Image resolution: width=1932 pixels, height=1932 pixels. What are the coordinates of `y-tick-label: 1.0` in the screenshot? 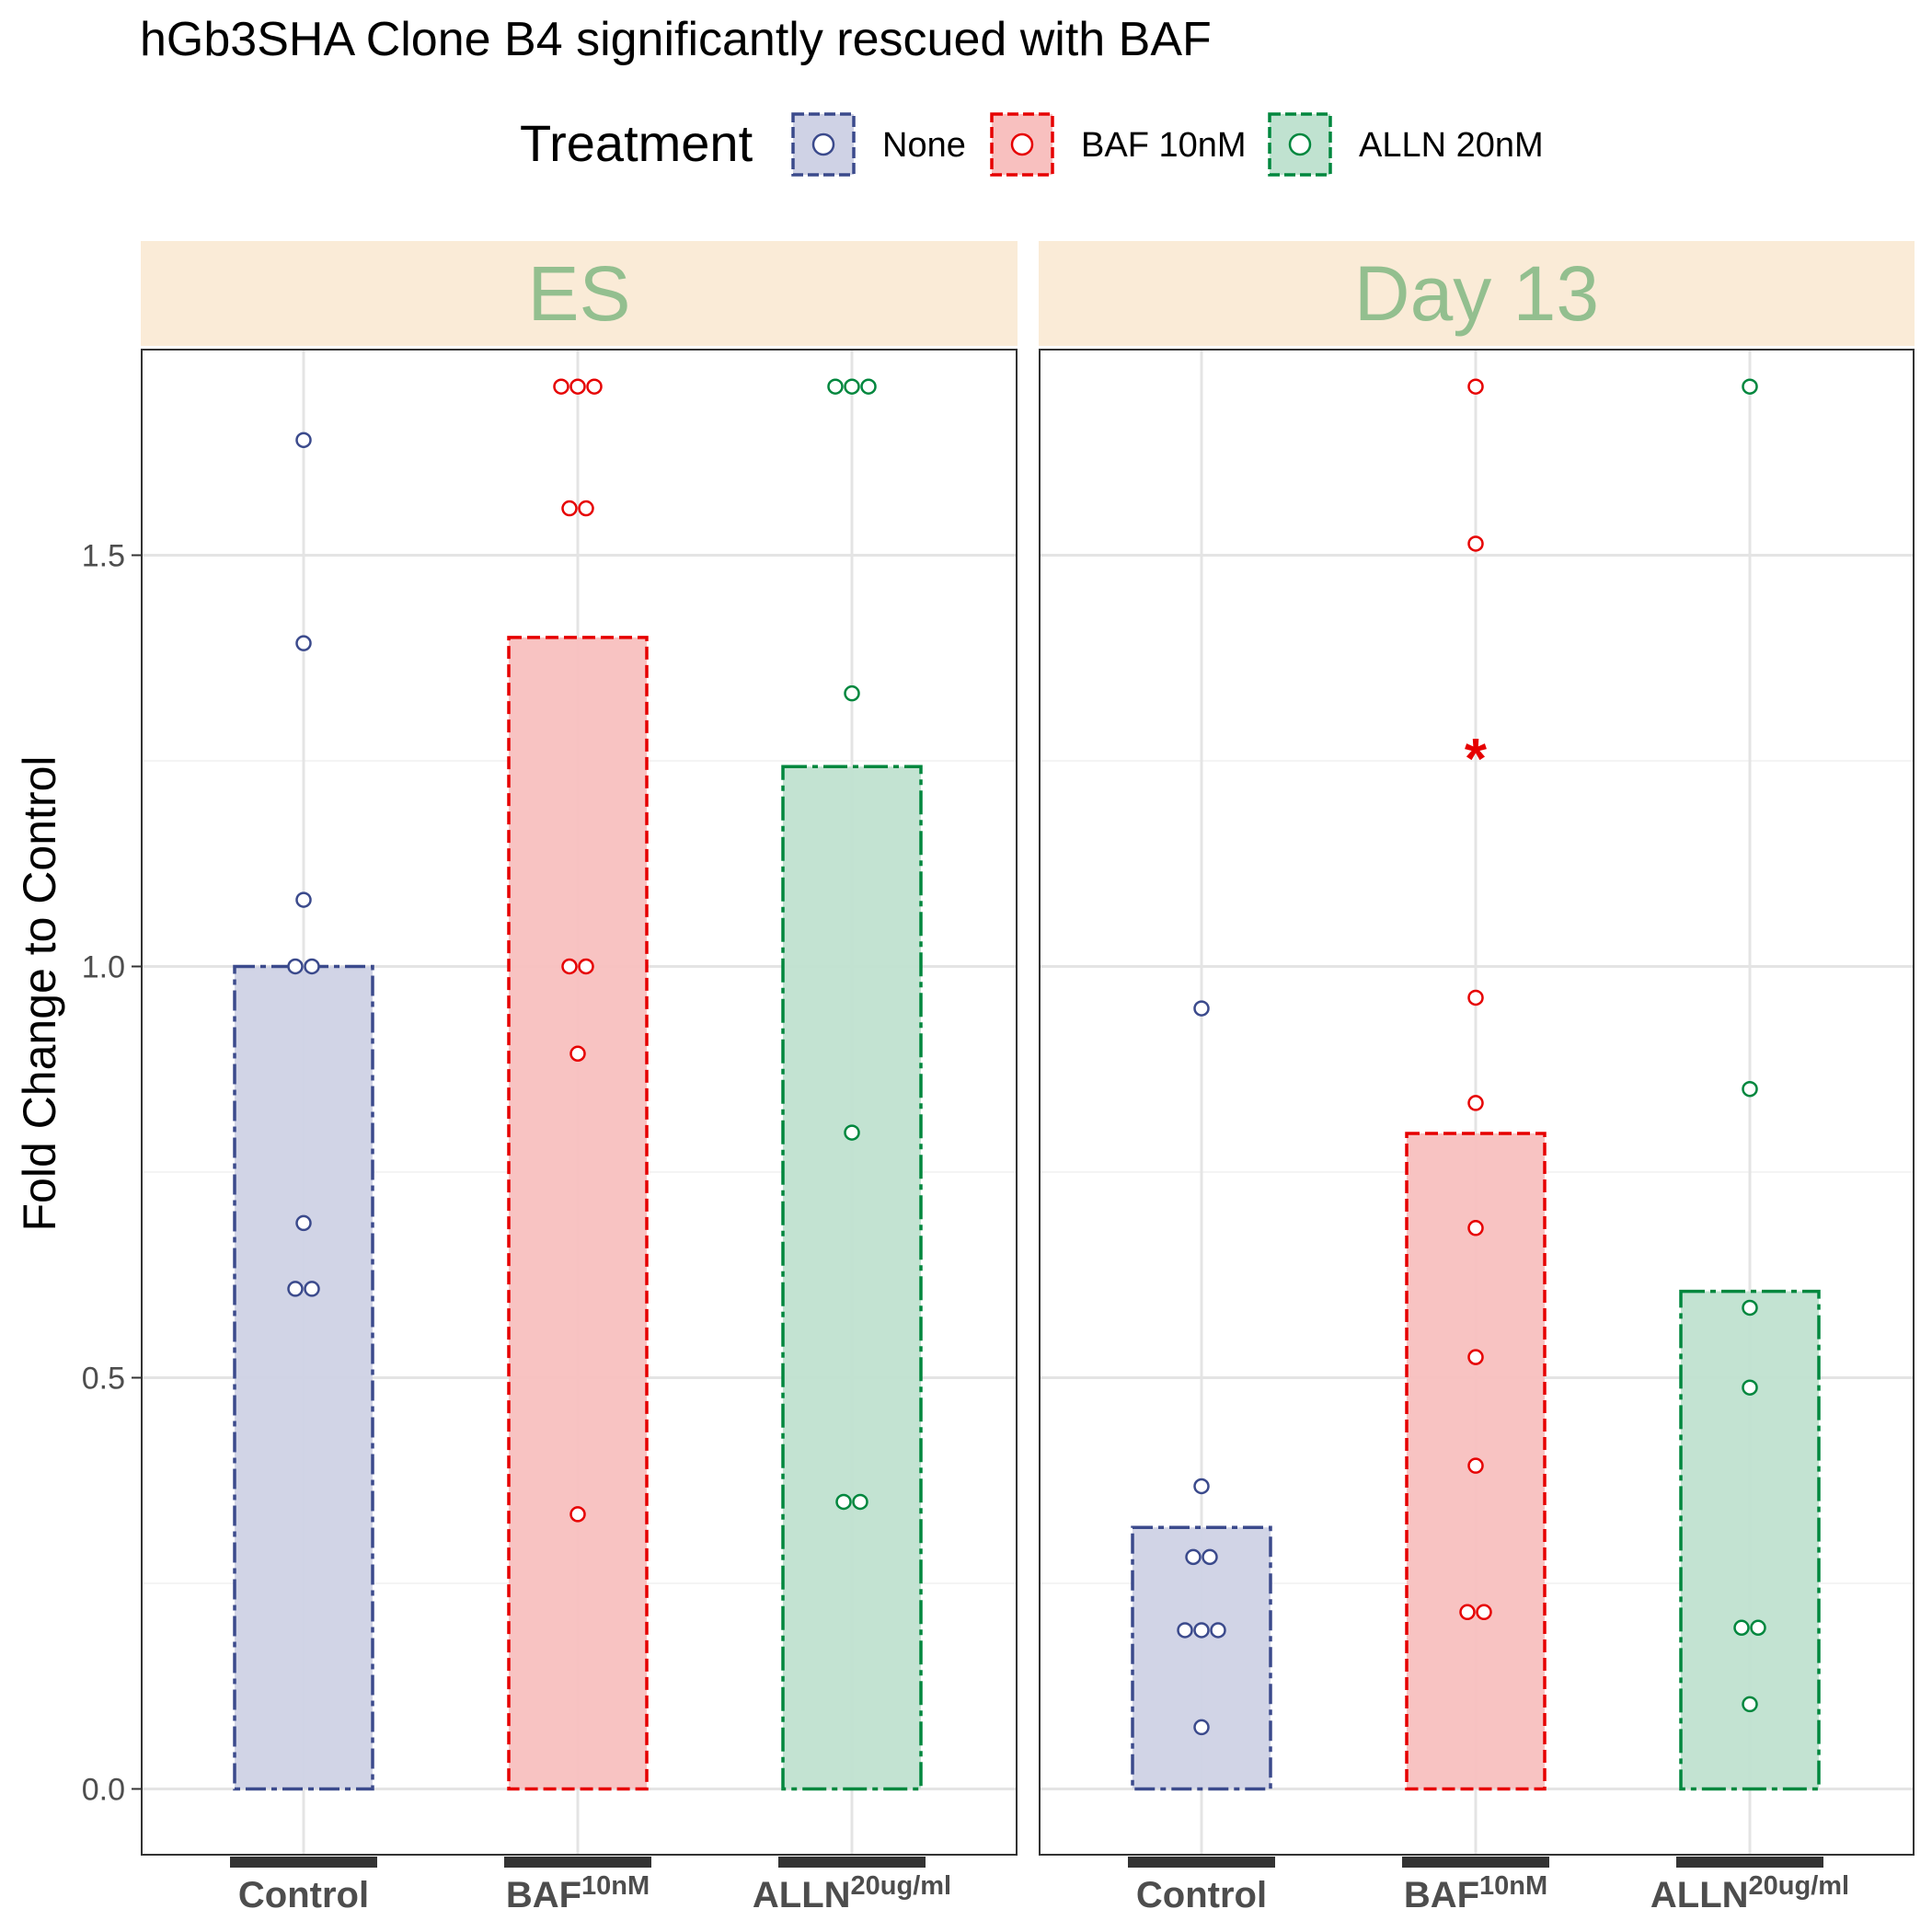 It's located at (103, 966).